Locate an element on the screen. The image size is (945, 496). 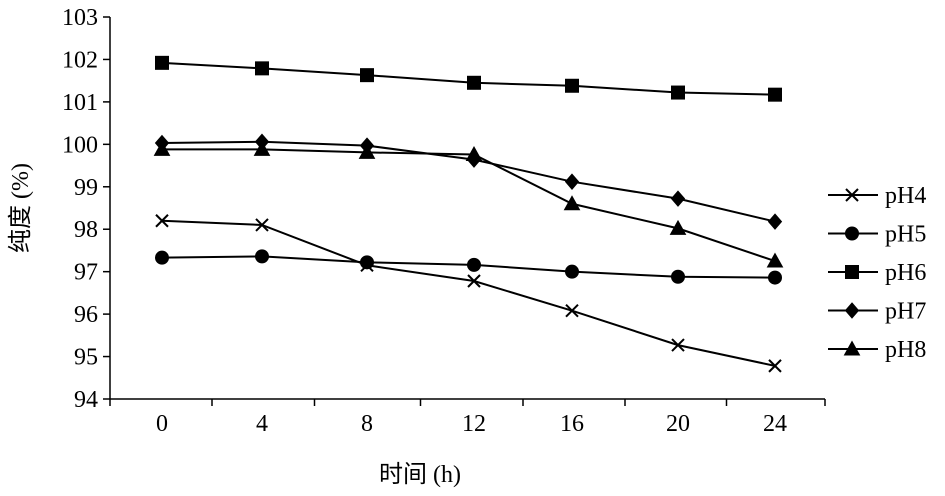
y-axis-title: 纯度 (%) is located at coordinates (20, 208).